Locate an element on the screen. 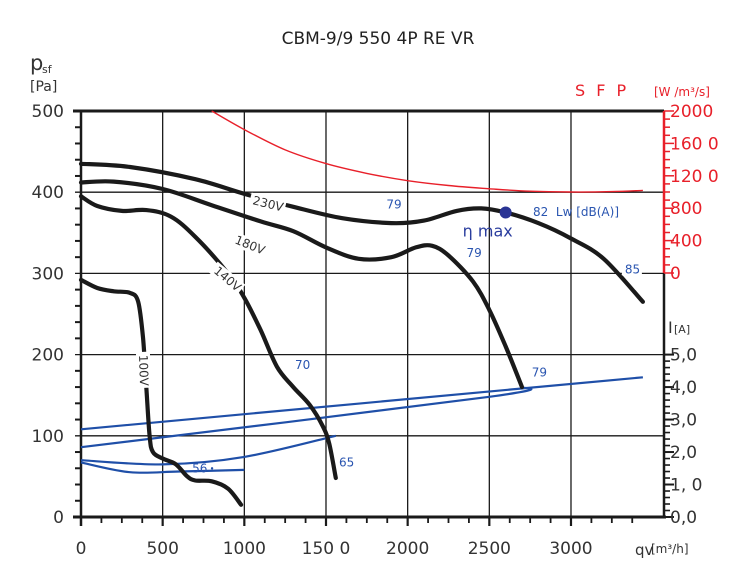 This screenshot has height=576, width=751. voltage-label: 230V is located at coordinates (268, 203).